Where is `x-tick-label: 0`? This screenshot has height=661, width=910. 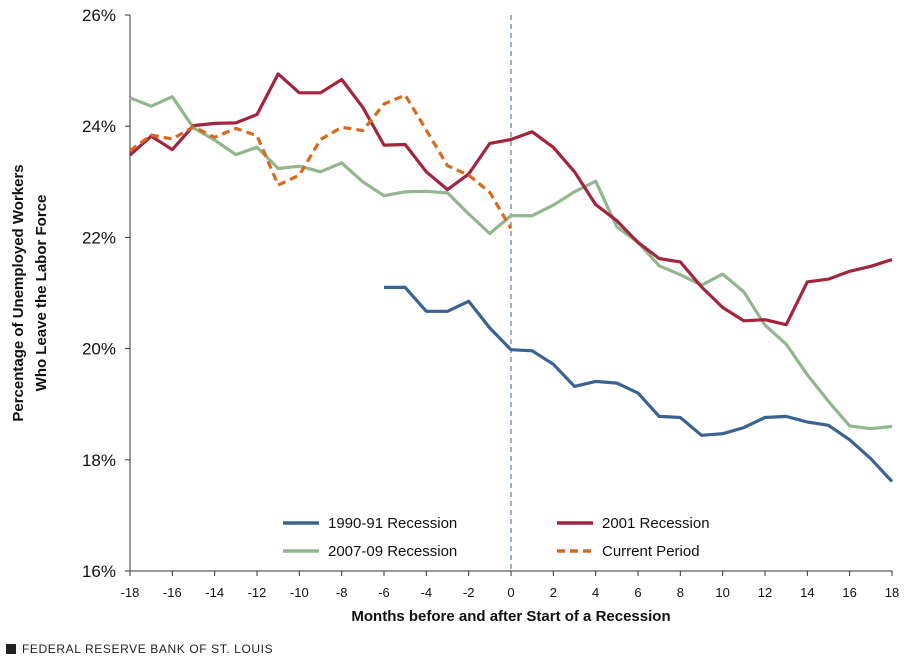 x-tick-label: 0 is located at coordinates (510, 592).